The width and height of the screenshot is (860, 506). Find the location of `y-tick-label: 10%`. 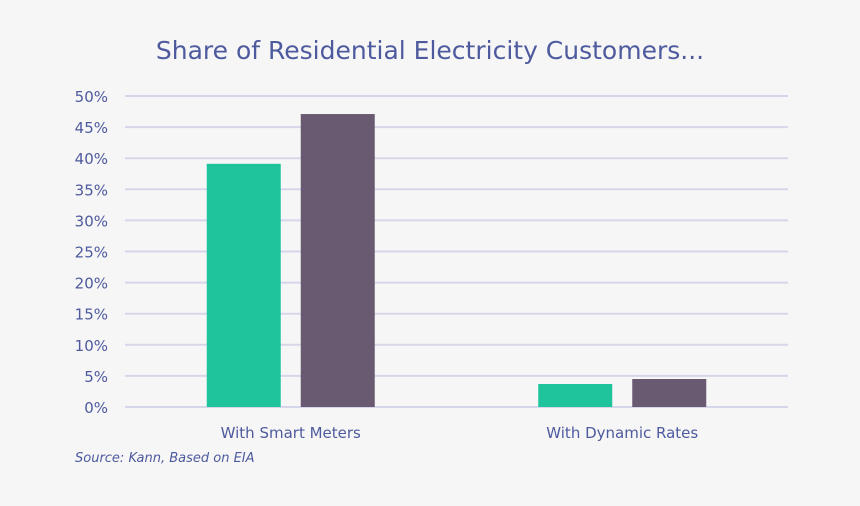

y-tick-label: 10% is located at coordinates (91, 346).